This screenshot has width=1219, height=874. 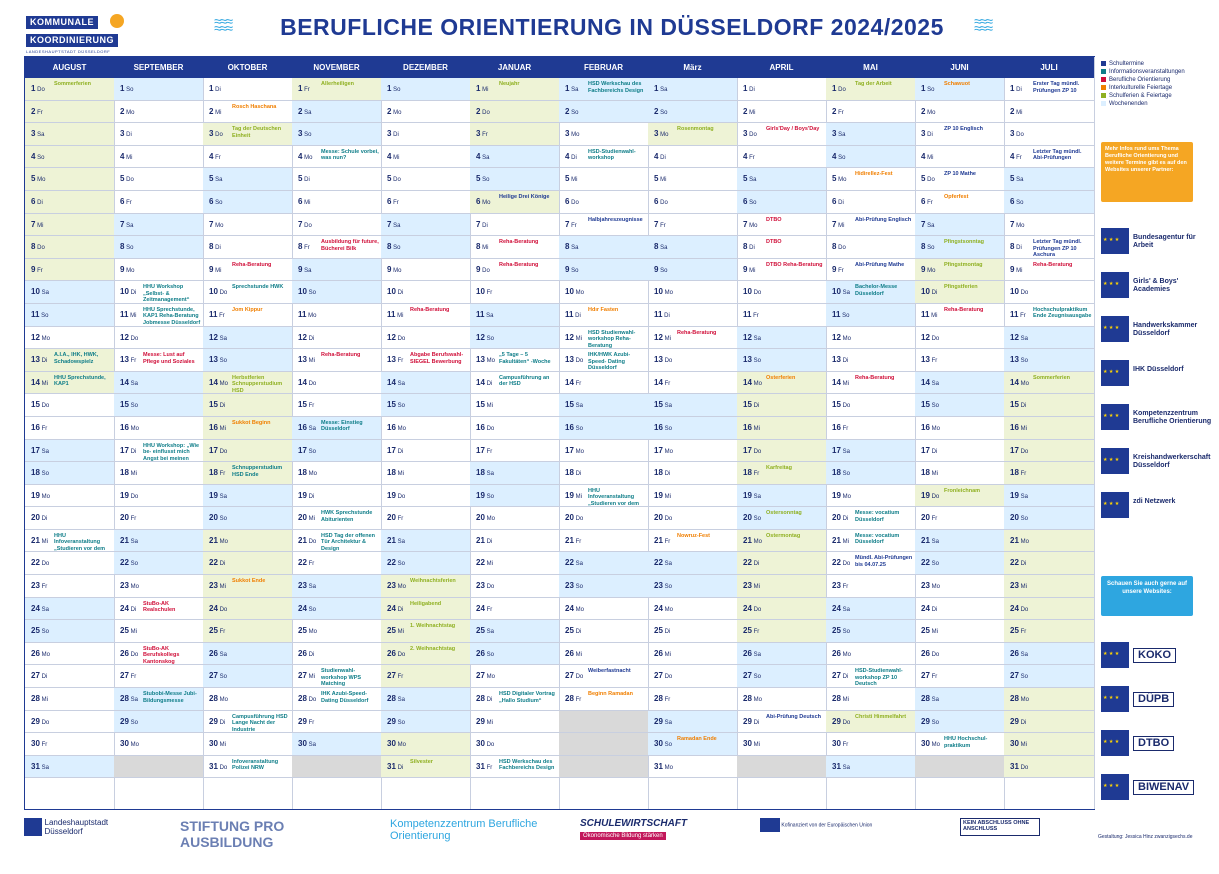 What do you see at coordinates (158, 112) in the screenshot?
I see `day-cell: 2 Mo` at bounding box center [158, 112].